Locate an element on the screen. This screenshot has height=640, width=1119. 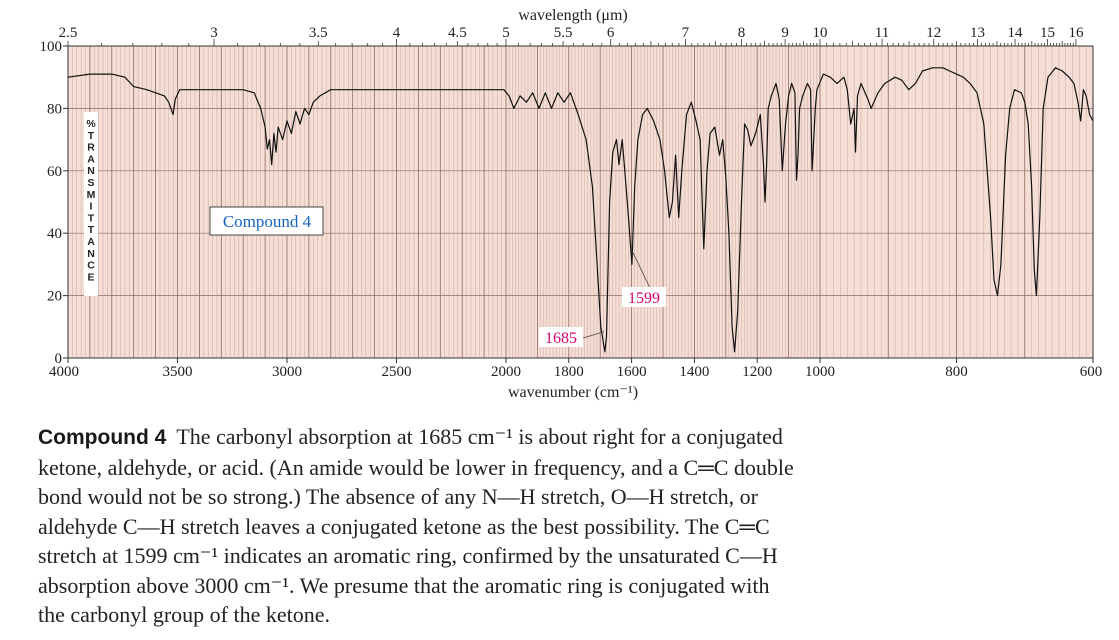
top-tick-label: 7 is located at coordinates (686, 33).